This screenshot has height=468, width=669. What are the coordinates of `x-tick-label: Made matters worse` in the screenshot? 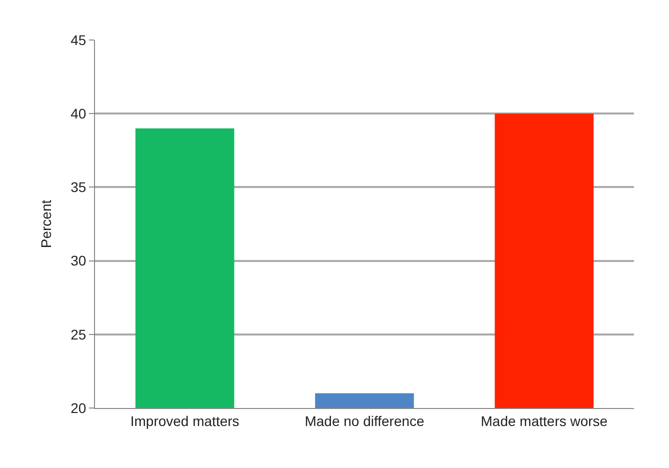 It's located at (544, 420).